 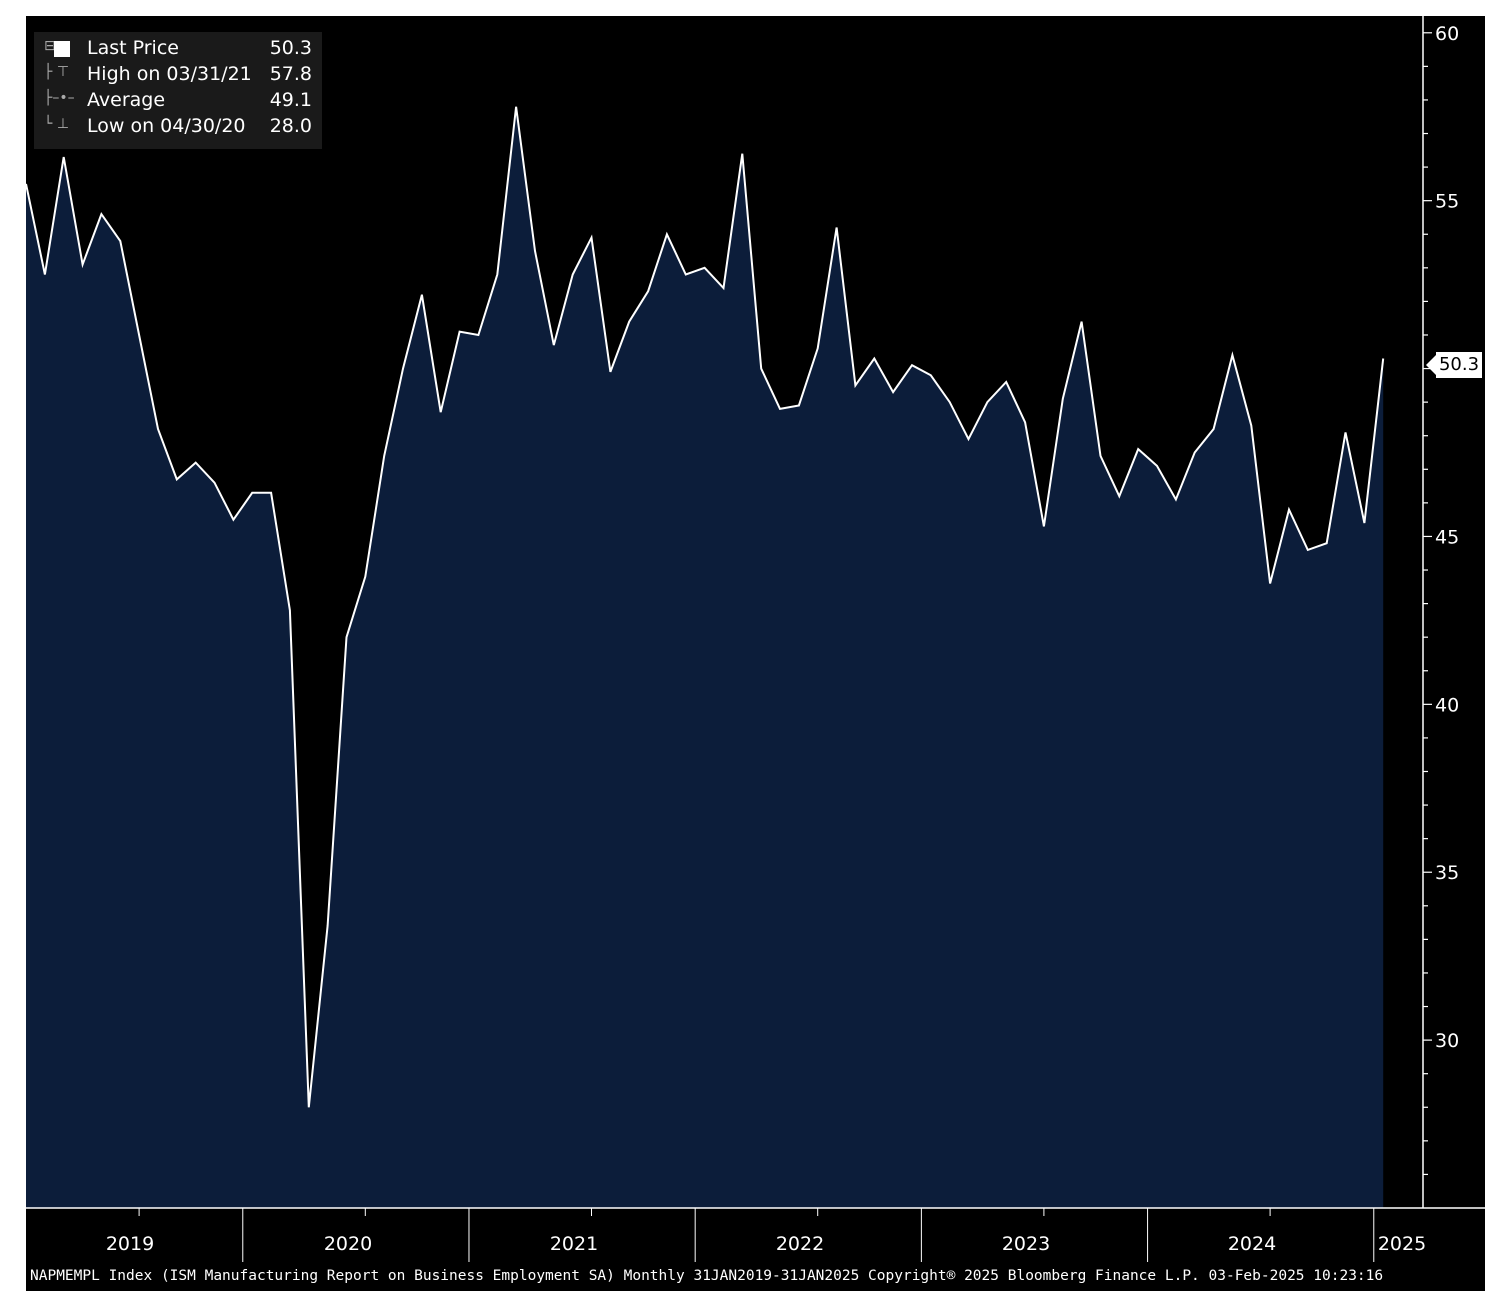 I want to click on legend-row-low: └ ⊥ Low on 04/30/20 28.0, so click(x=178, y=127).